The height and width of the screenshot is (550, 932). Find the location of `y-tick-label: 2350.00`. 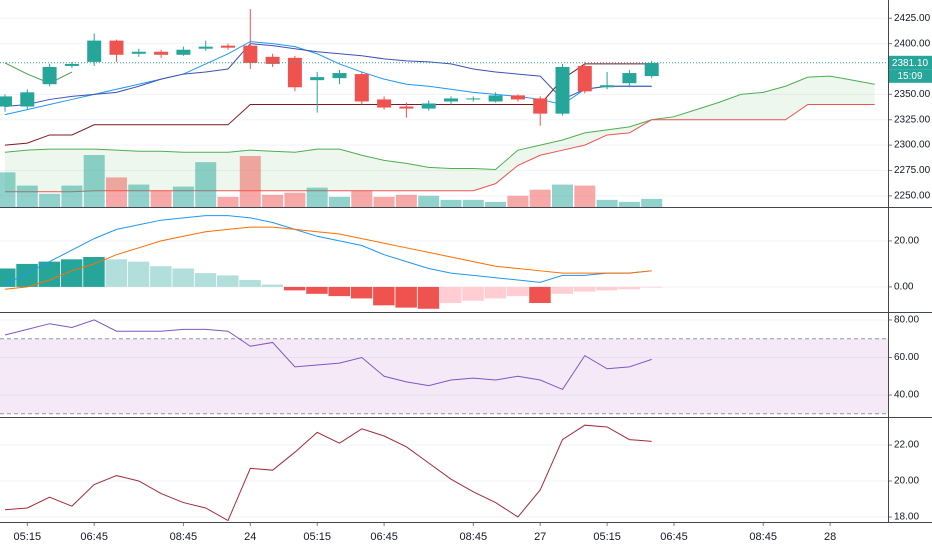

y-tick-label: 2350.00 is located at coordinates (912, 94).